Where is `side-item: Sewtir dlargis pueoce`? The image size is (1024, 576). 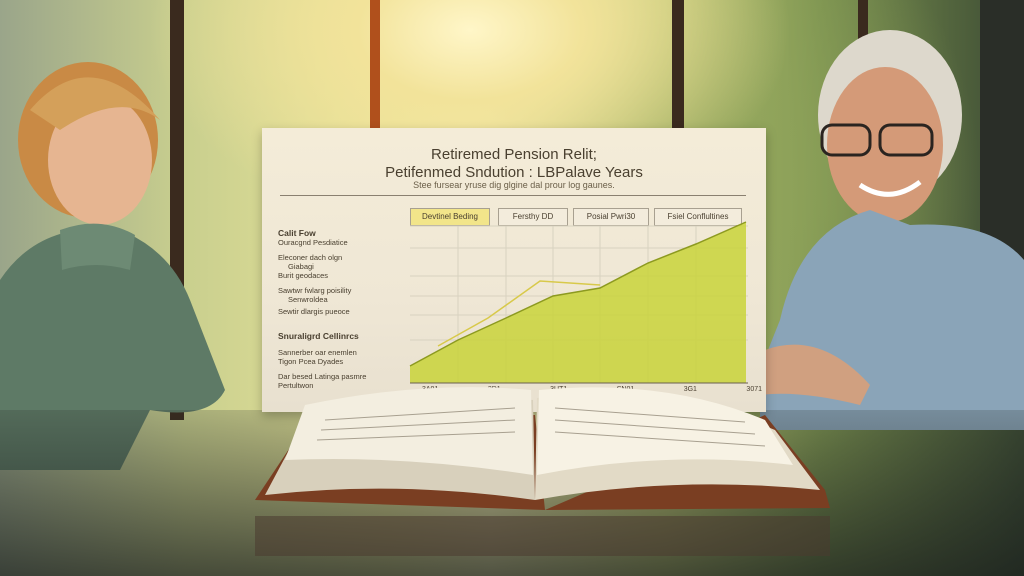
side-item: Sewtir dlargis pueoce is located at coordinates (314, 311).